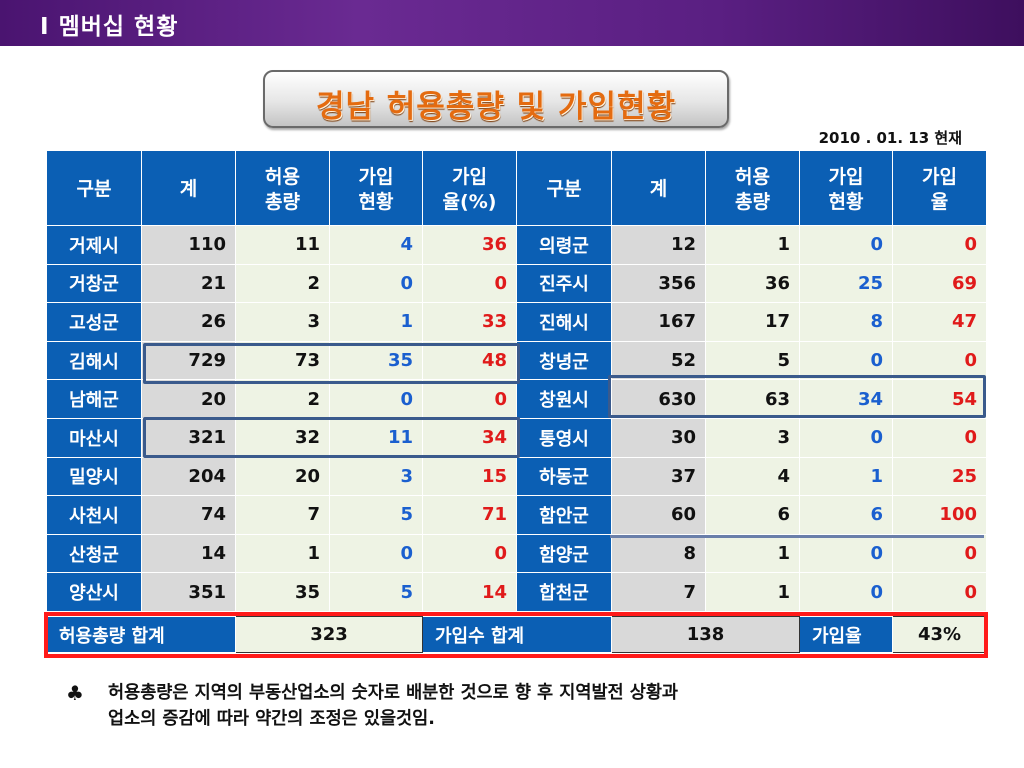 The image size is (1024, 768). What do you see at coordinates (564, 437) in the screenshot?
I see `region-name: 통영시` at bounding box center [564, 437].